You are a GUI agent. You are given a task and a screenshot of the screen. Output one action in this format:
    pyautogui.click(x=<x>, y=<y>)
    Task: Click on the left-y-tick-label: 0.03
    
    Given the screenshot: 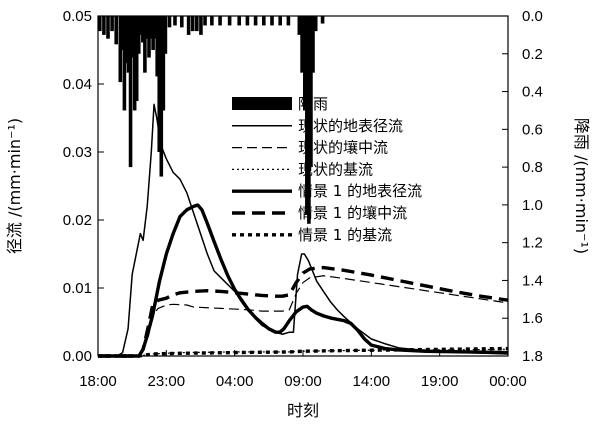 What is the action you would take?
    pyautogui.click(x=77, y=152)
    